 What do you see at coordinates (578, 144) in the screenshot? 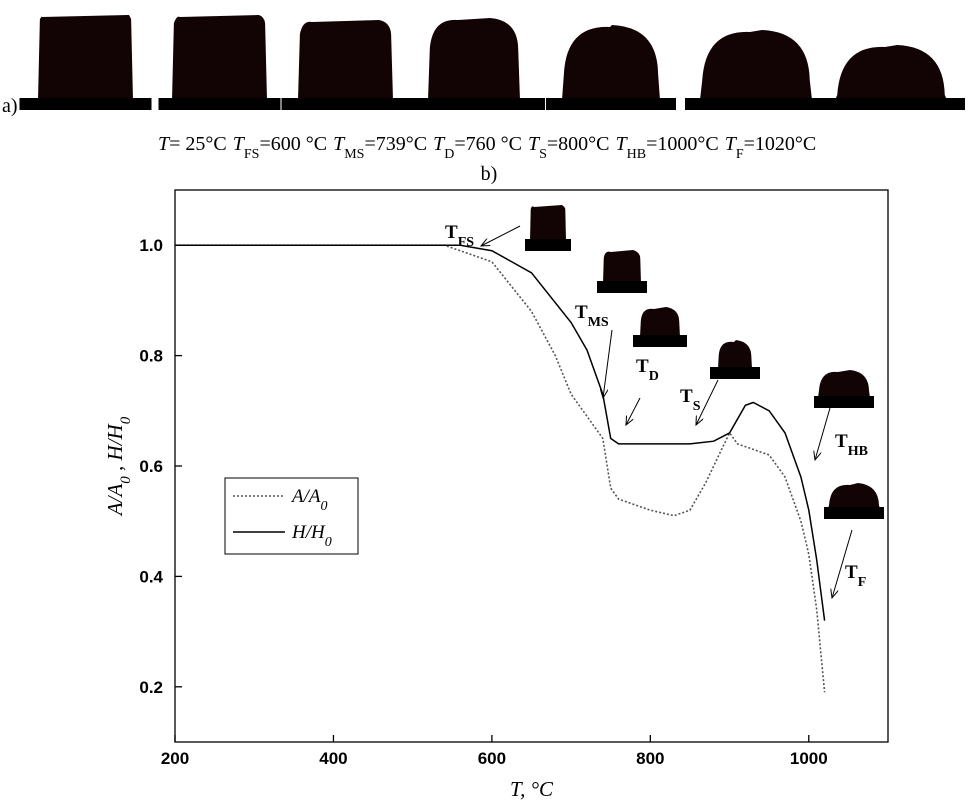
I see `text-run: =800°C` at bounding box center [578, 144].